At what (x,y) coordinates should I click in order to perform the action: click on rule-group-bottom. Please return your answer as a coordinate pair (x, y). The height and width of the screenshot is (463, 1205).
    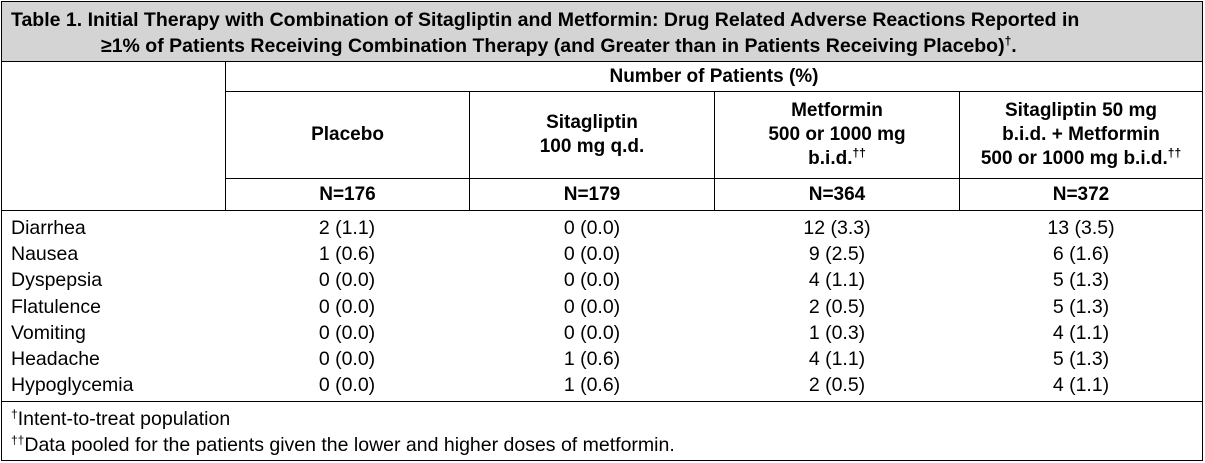
    Looking at the image, I should click on (713, 91).